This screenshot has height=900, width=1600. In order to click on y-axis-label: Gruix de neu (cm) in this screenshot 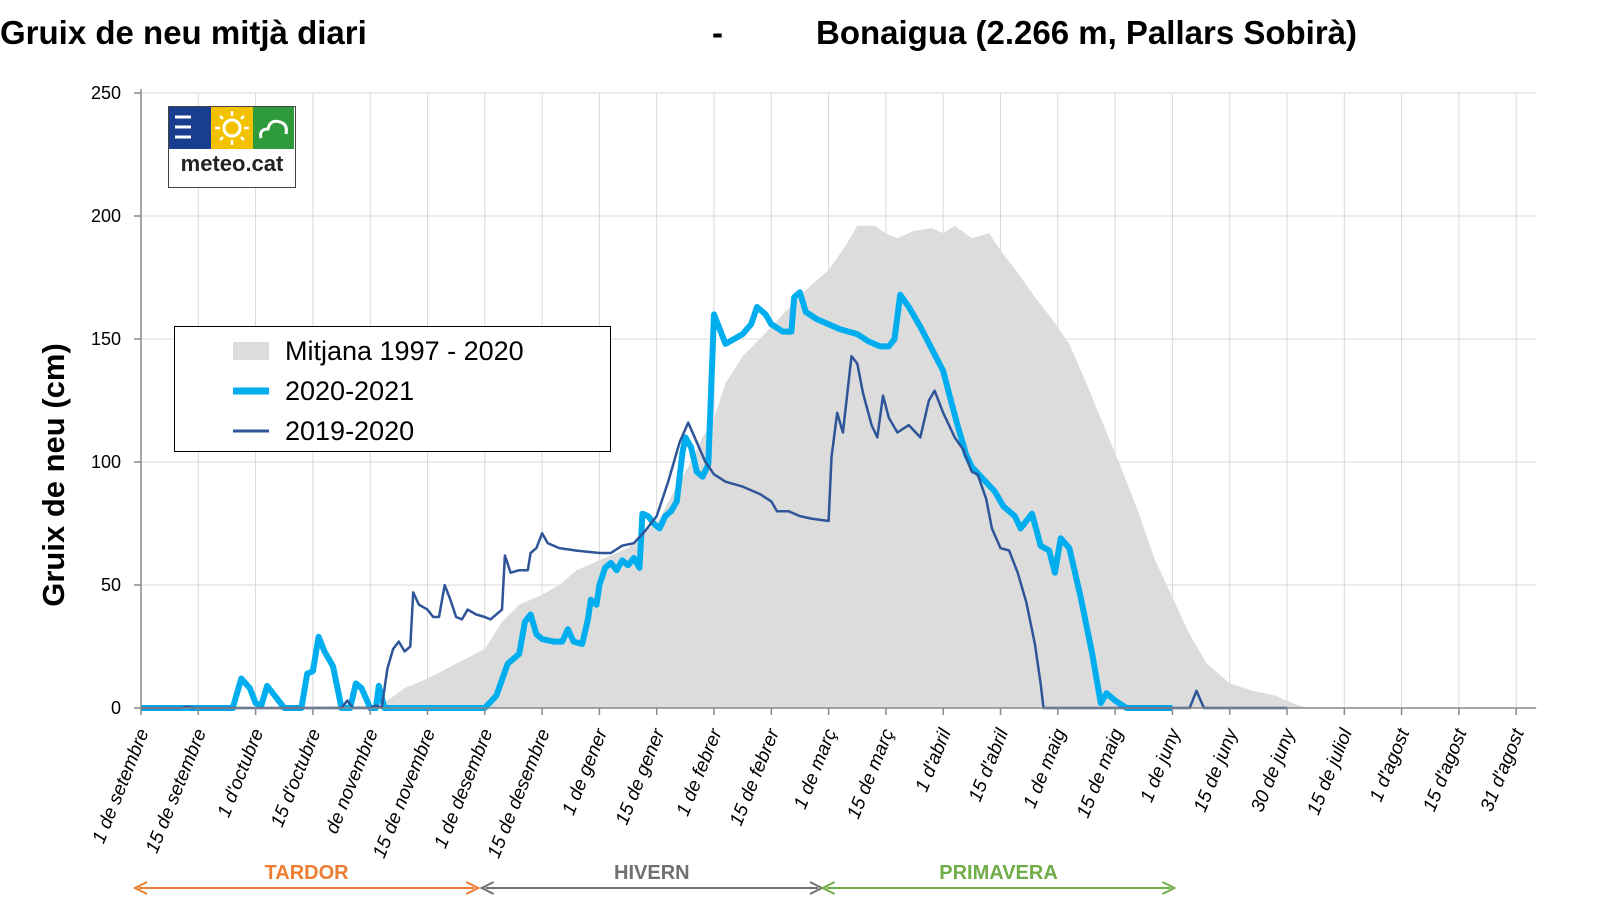, I will do `click(53, 475)`.